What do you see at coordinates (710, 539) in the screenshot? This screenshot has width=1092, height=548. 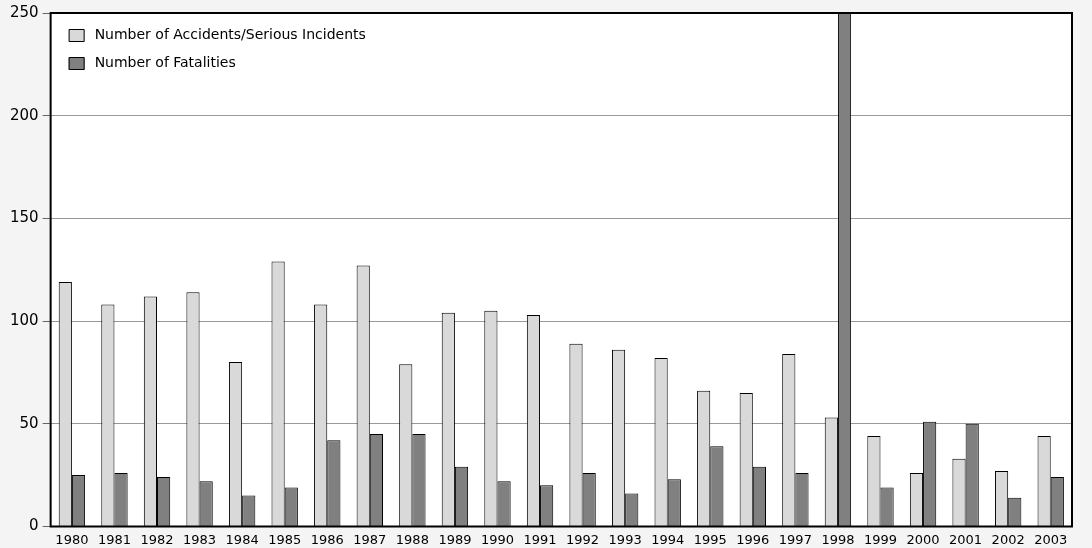 I see `x-tick-label: 1995` at bounding box center [710, 539].